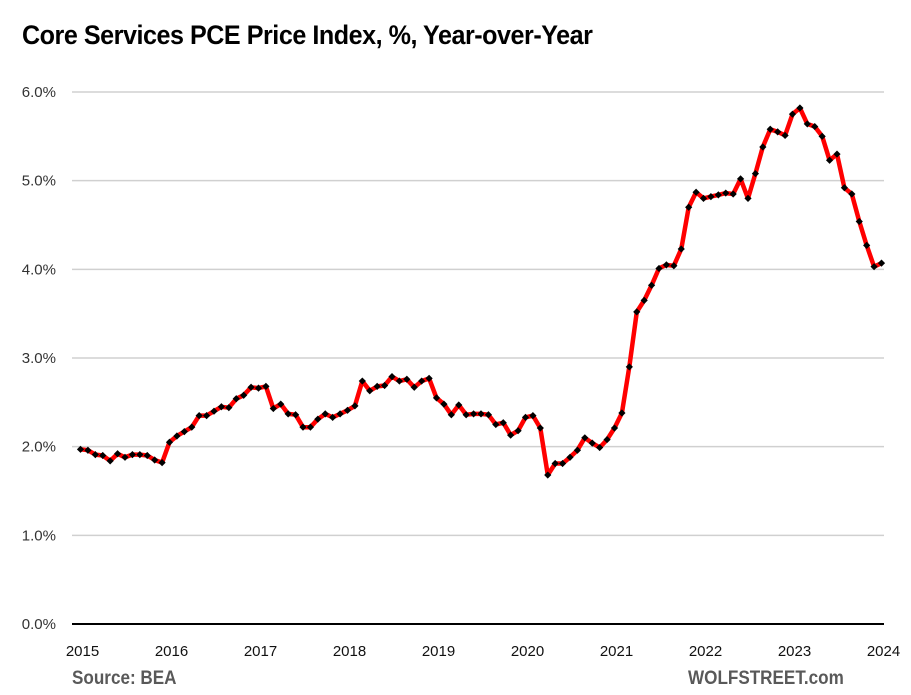 Image resolution: width=911 pixels, height=695 pixels. What do you see at coordinates (766, 678) in the screenshot?
I see `brand-watermark: WOLFSTREET.com` at bounding box center [766, 678].